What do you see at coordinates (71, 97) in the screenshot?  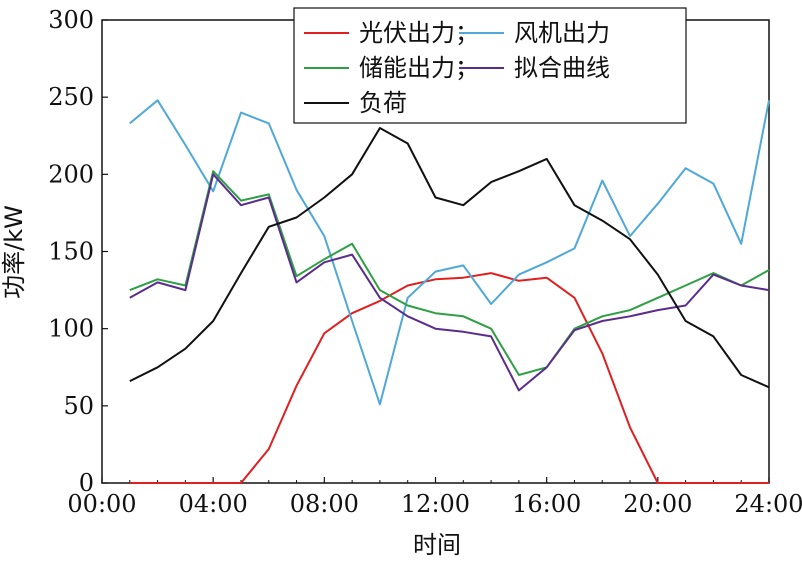 I see `y-tick-label: 250` at bounding box center [71, 97].